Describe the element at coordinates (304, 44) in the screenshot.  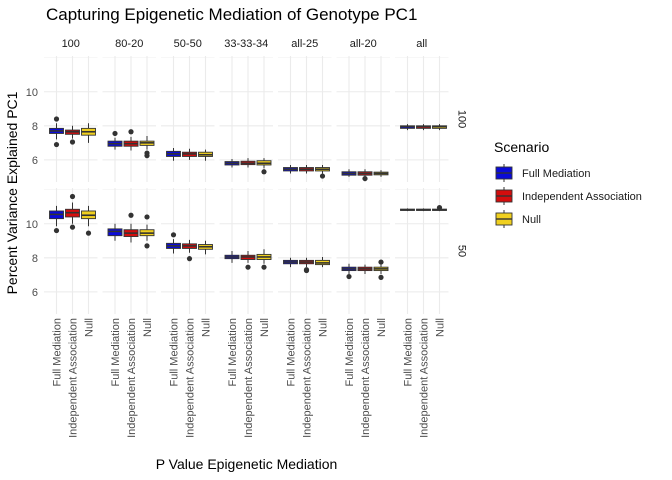
I see `column-strip-label: all-25` at that location.